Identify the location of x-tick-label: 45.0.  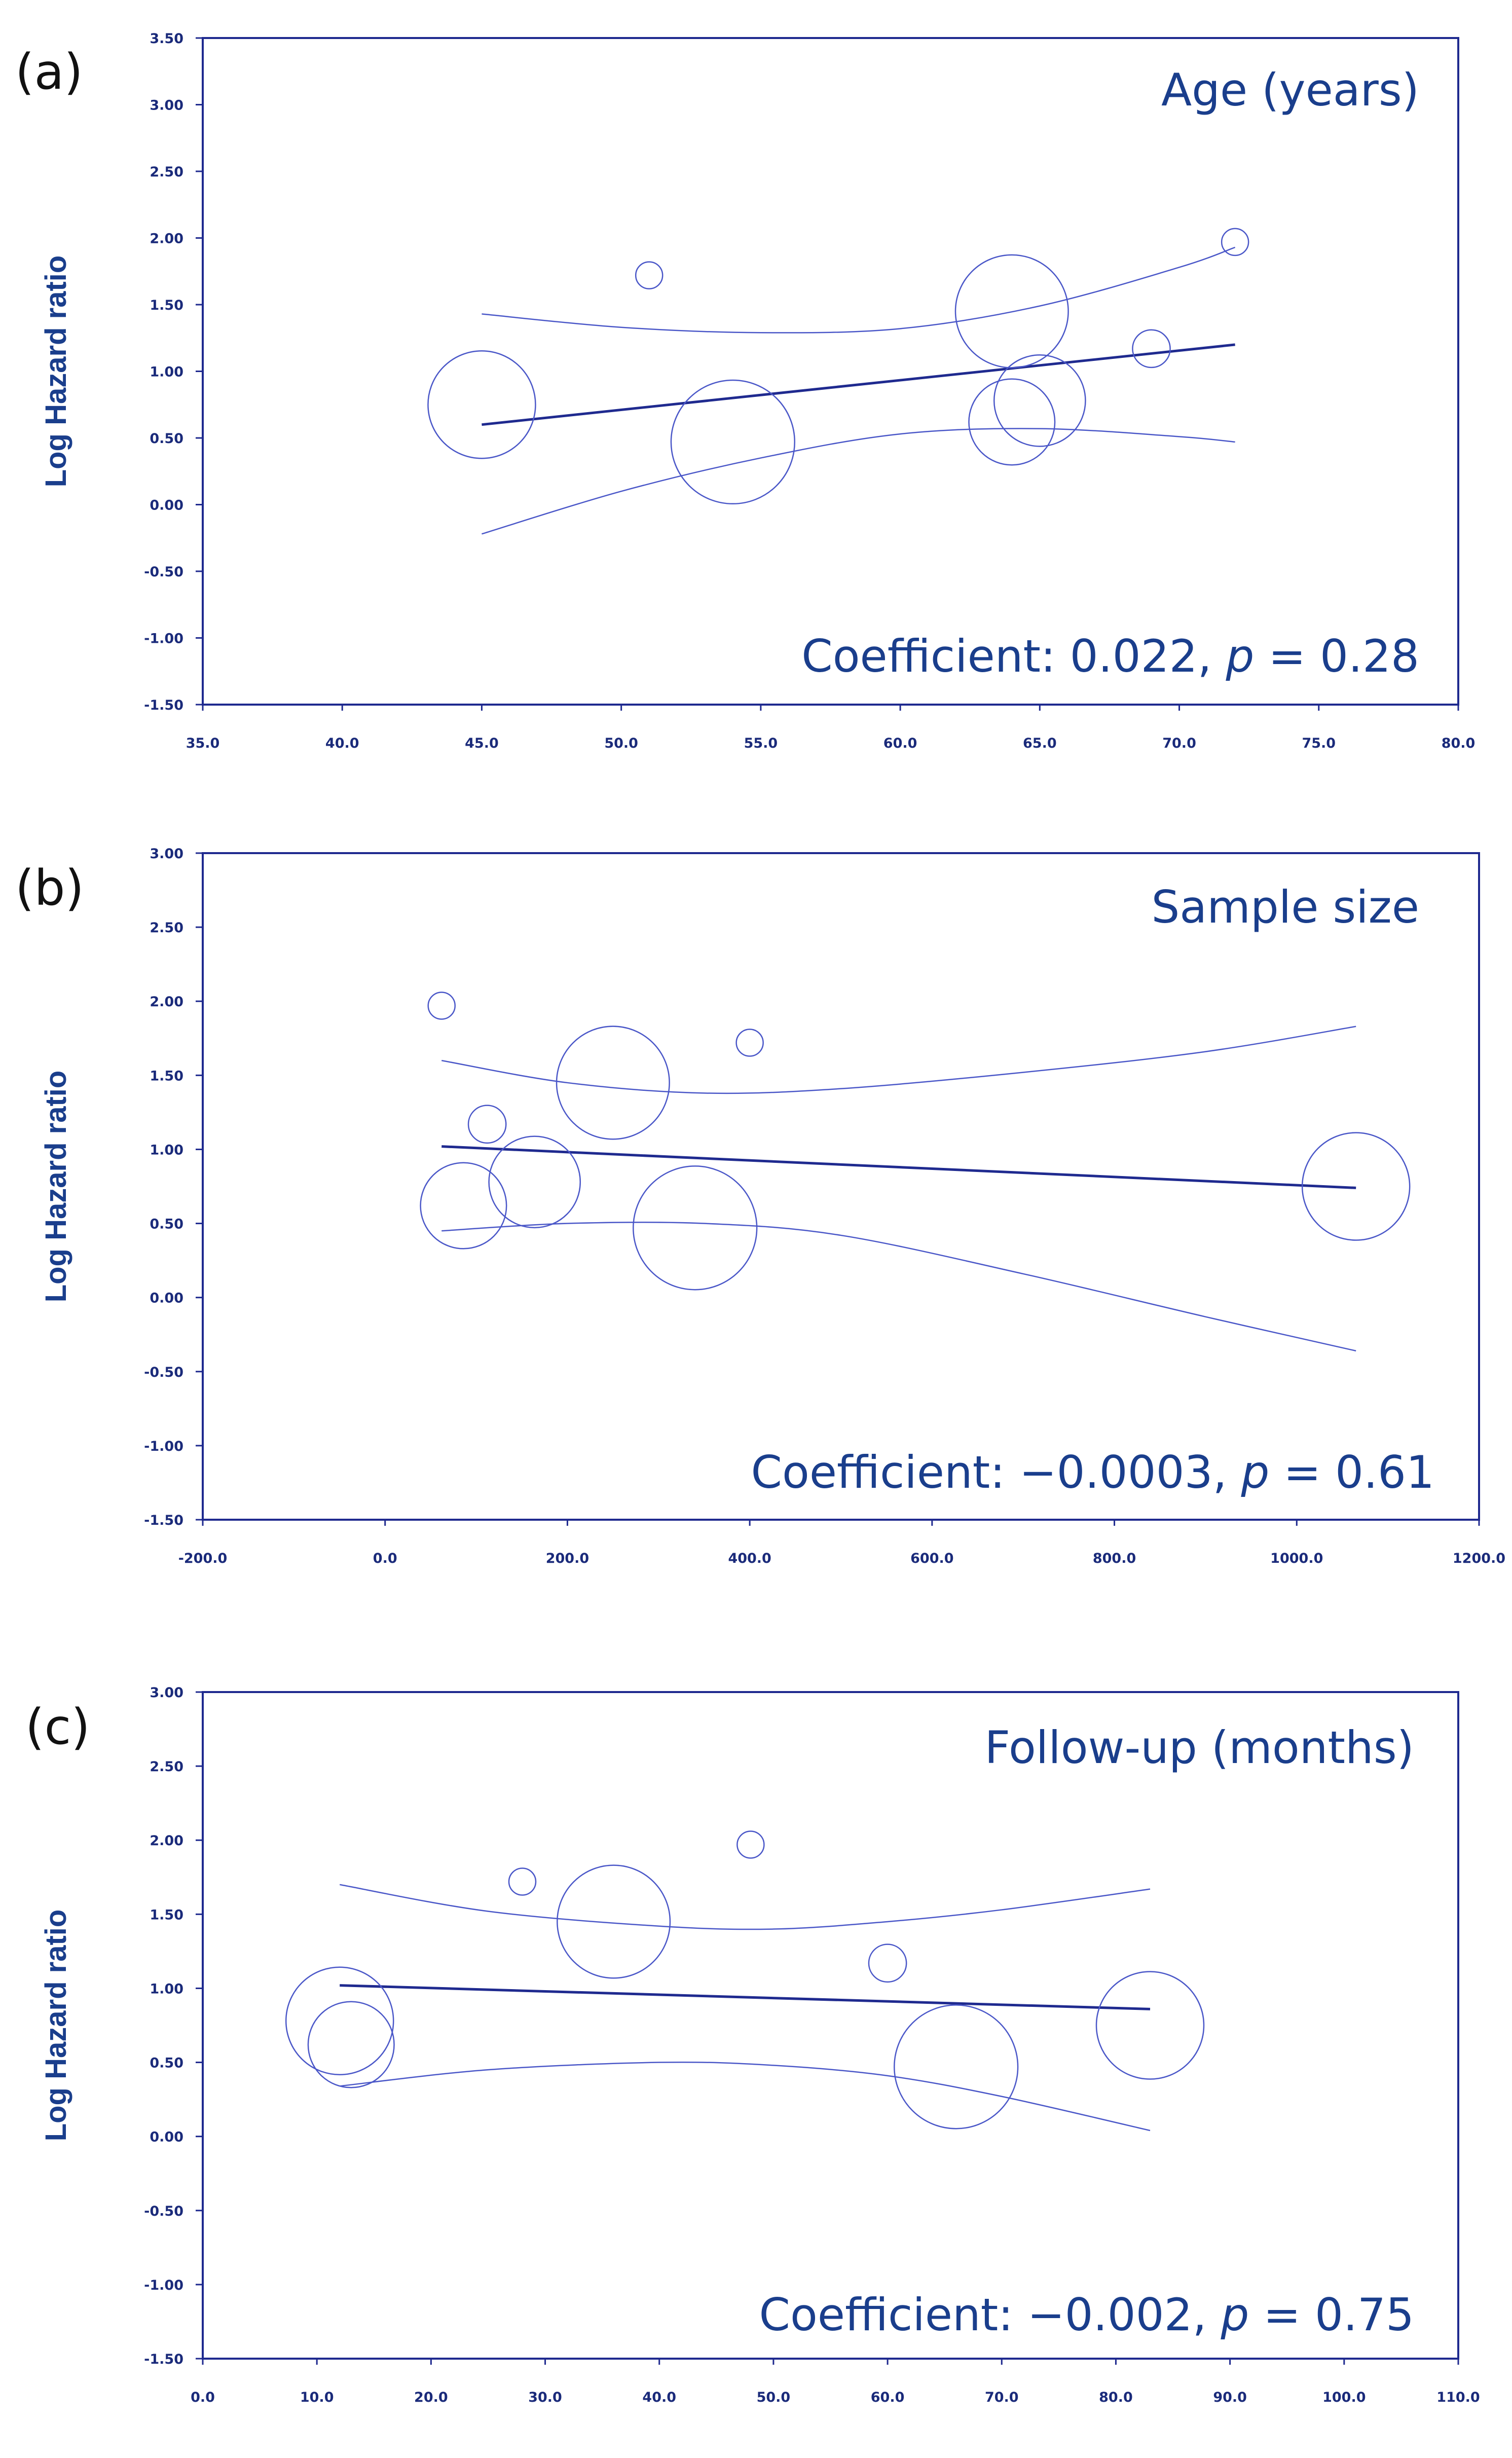
(482, 744).